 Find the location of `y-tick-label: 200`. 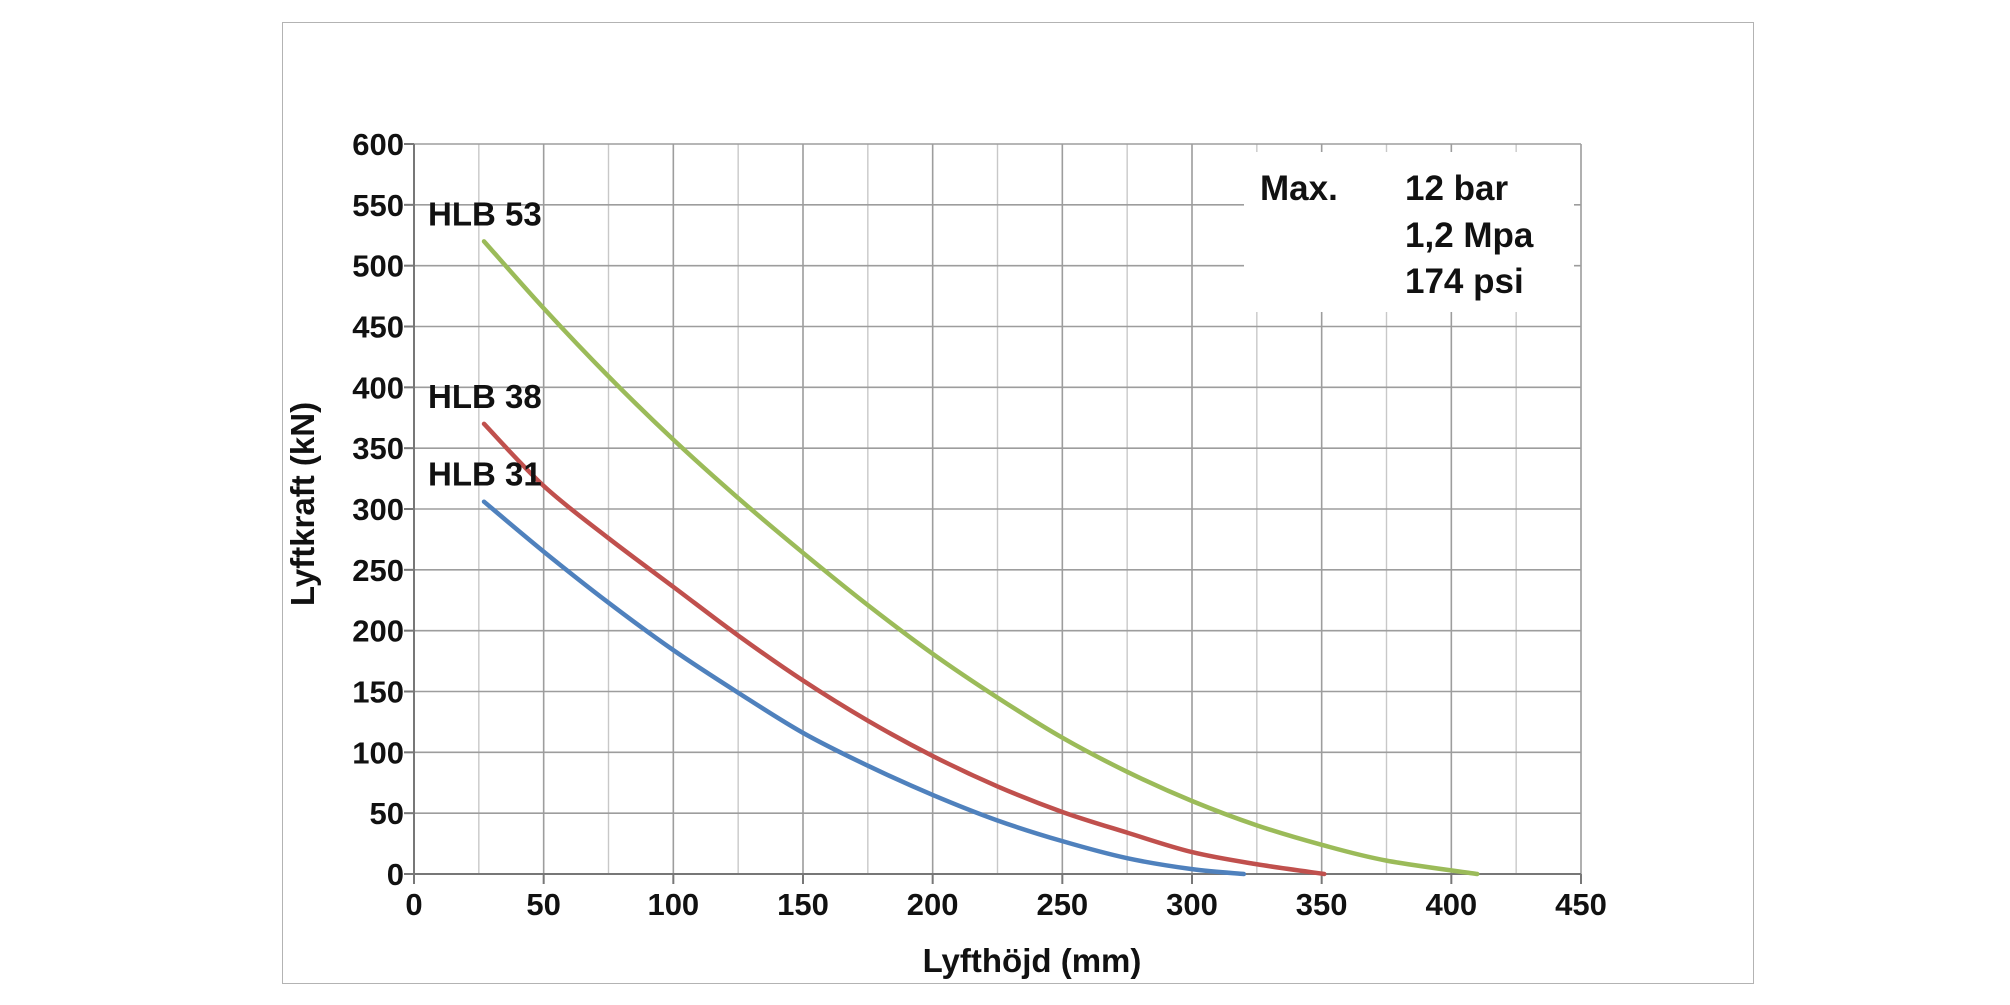

y-tick-label: 200 is located at coordinates (378, 631).